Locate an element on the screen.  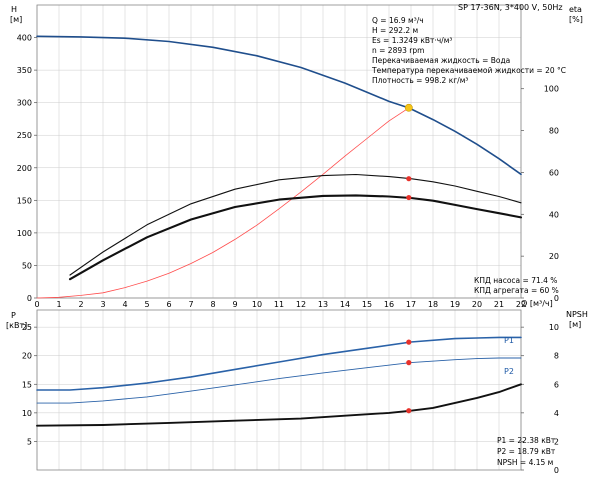
y-left-tick-label: 100 is located at coordinates (24, 233).